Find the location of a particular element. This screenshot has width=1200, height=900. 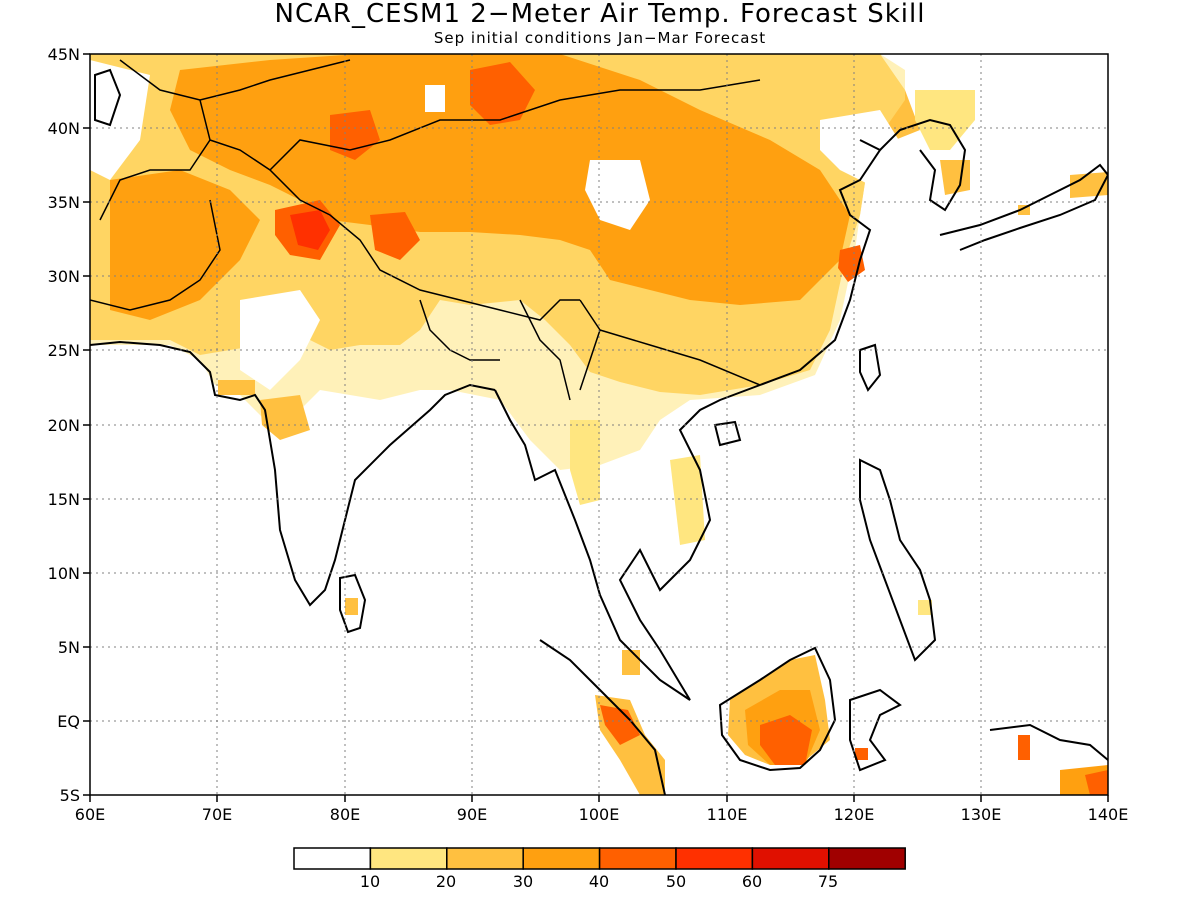

y-tick-label: 35N is located at coordinates (64, 202).